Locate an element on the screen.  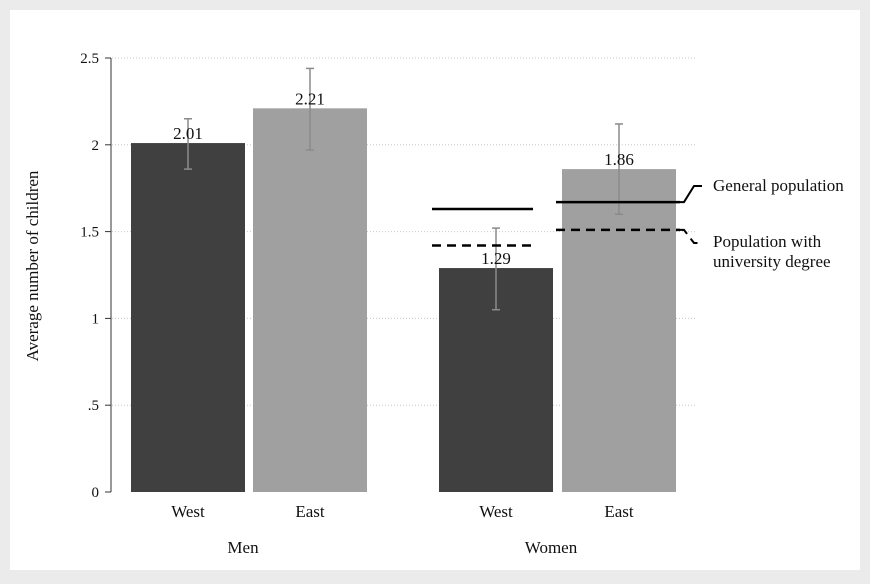
y-tick-label: 0 is located at coordinates (96, 493).